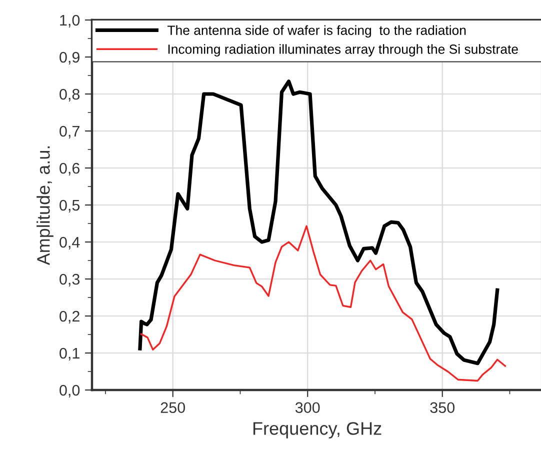  I want to click on x-tick-label: 300, so click(307, 408).